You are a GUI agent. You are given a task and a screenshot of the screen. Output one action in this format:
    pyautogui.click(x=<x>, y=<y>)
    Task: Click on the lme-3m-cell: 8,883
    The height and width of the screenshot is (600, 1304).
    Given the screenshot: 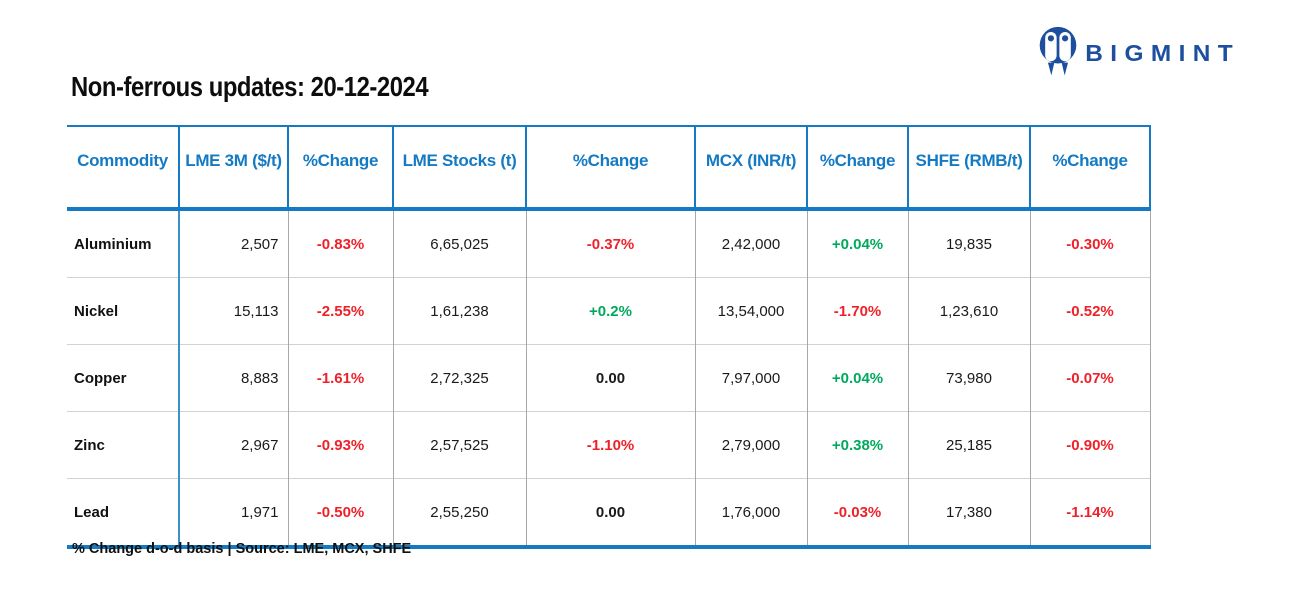 What is the action you would take?
    pyautogui.click(x=233, y=378)
    